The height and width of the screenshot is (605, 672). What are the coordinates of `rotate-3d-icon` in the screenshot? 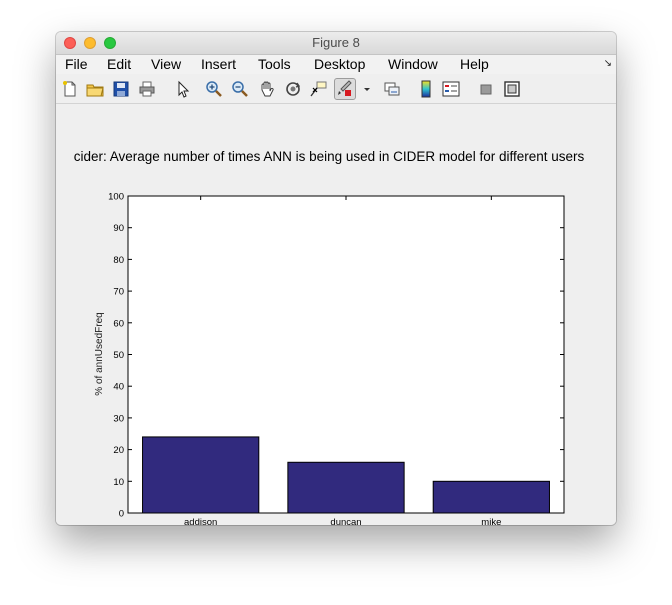 It's located at (293, 89).